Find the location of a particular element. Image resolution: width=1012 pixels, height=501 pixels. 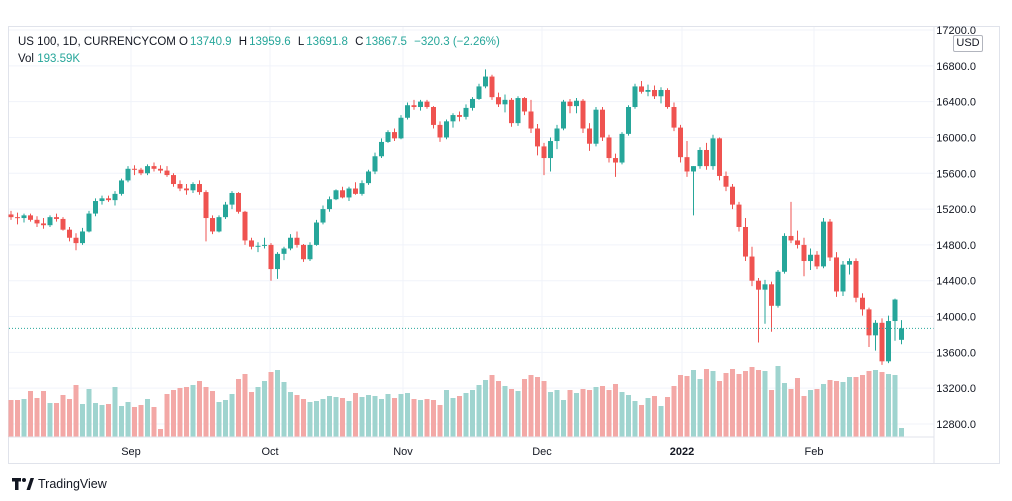

vol-label: Vol is located at coordinates (26, 59).